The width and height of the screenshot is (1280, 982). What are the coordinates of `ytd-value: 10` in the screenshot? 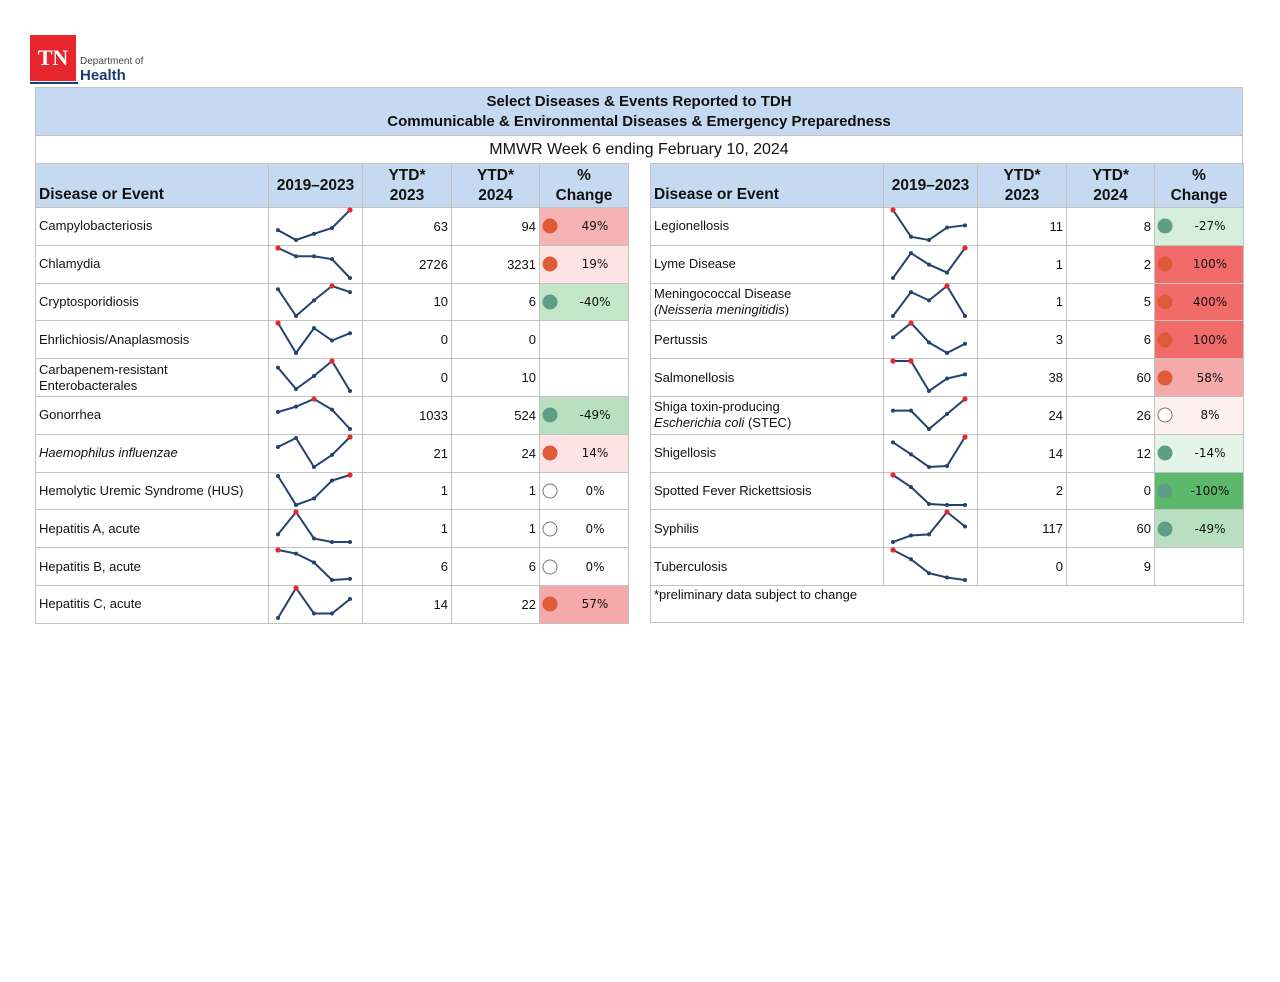 It's located at (495, 377).